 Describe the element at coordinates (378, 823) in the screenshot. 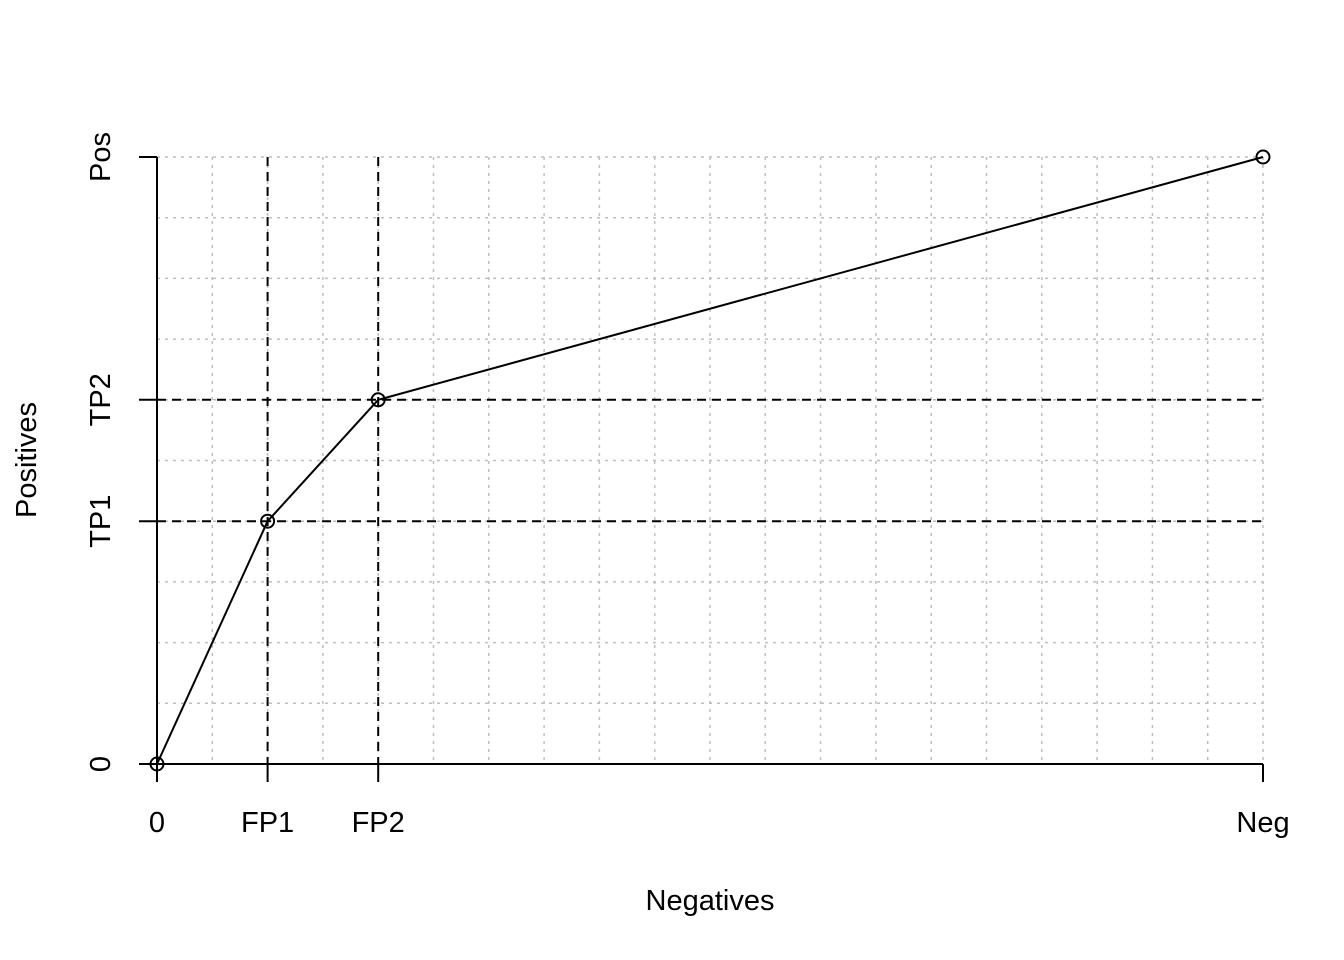

I see `x-tick-label: FP2` at that location.